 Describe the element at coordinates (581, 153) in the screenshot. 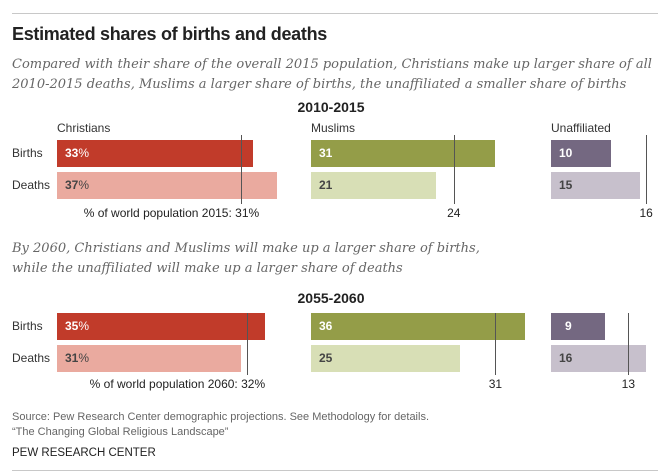

I see `bar-unaffiliated-births: 10` at that location.